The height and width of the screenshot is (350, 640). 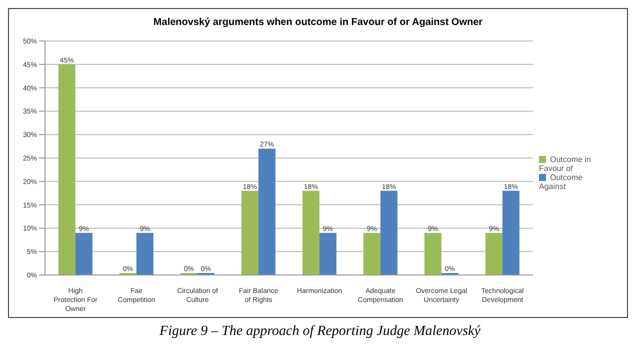 I want to click on legend-label: Outcome Against, so click(x=560, y=182).